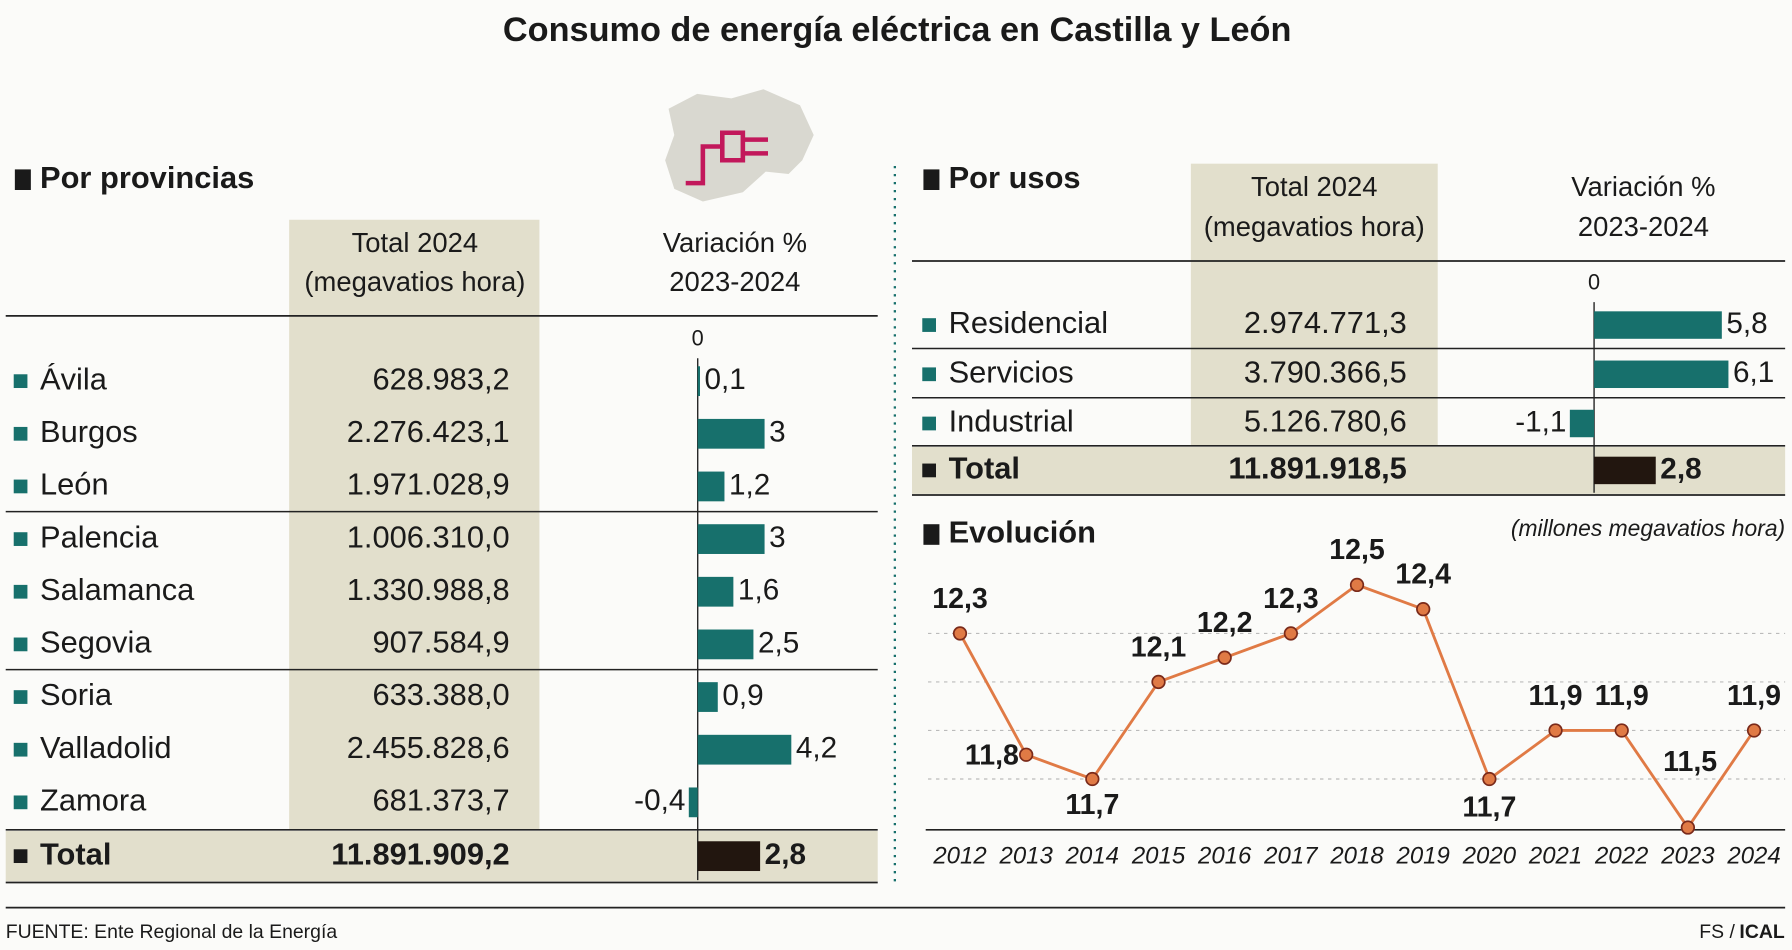  Describe the element at coordinates (428, 536) in the screenshot. I see `row-total: 1.006.310,0` at that location.